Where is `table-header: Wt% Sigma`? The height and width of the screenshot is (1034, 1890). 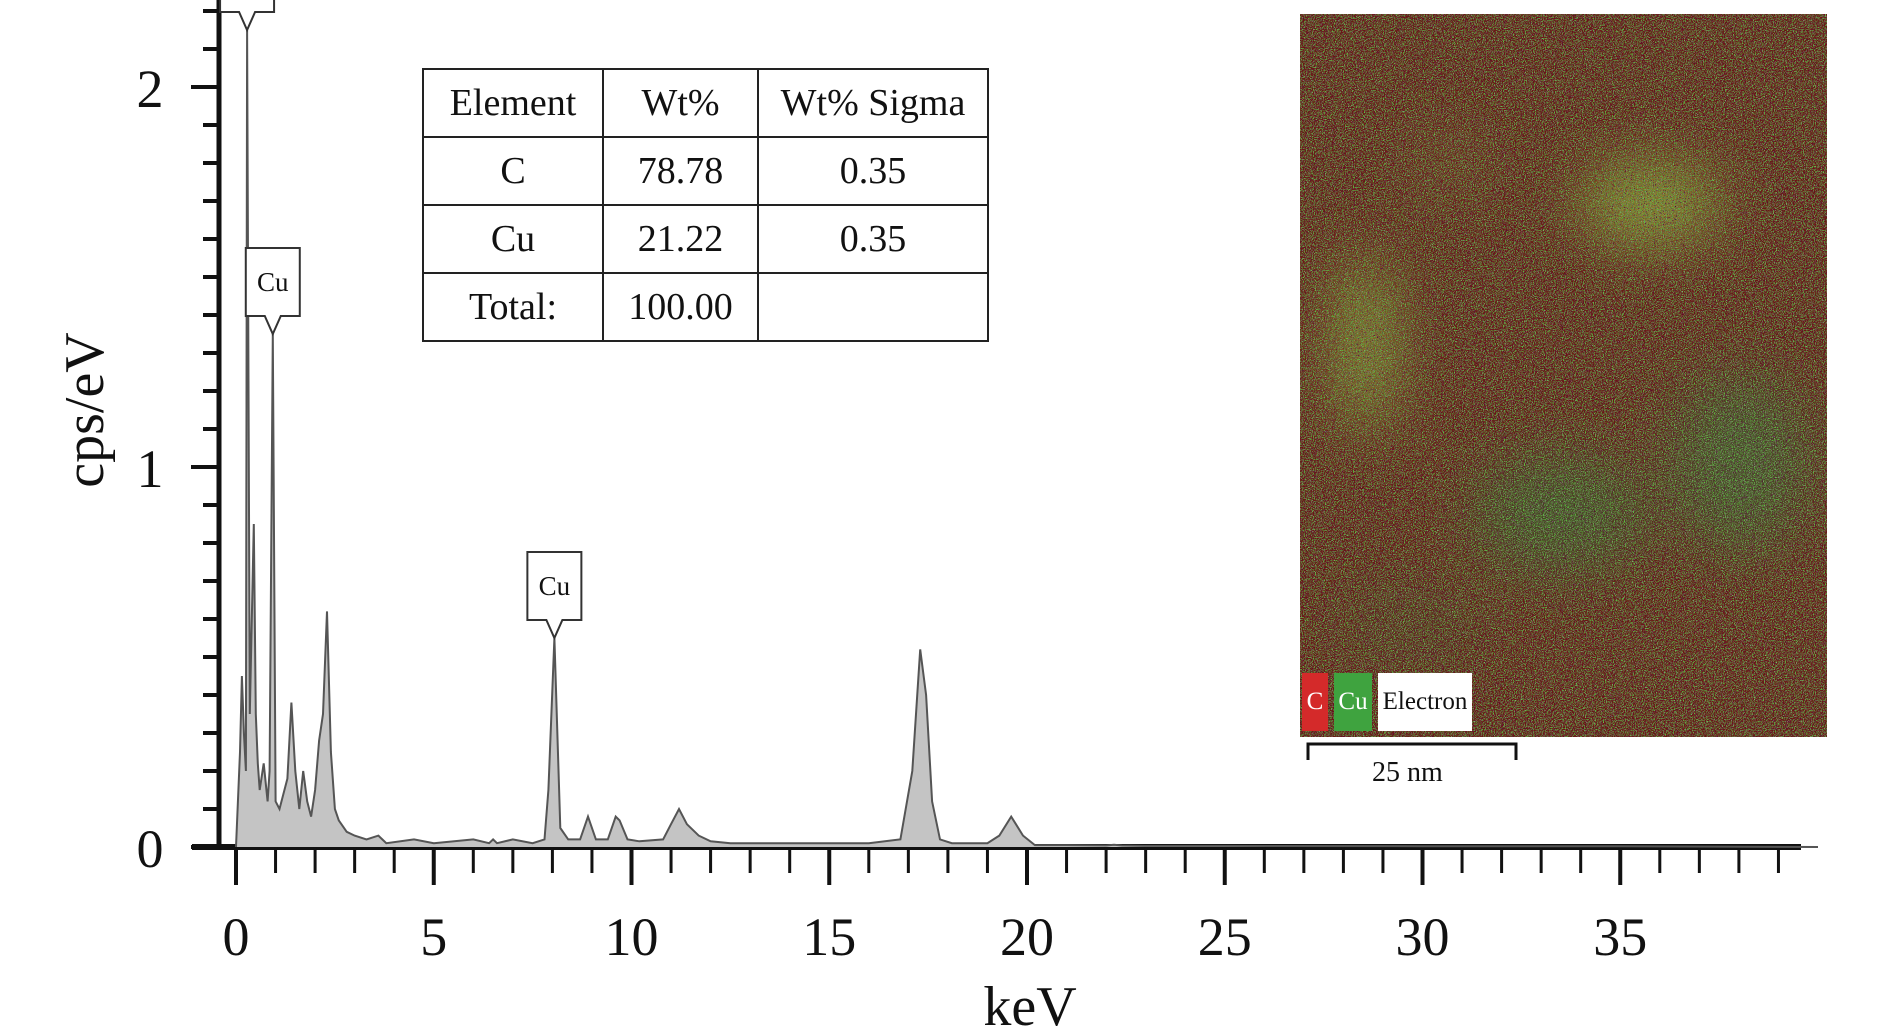 table-header: Wt% Sigma is located at coordinates (873, 103).